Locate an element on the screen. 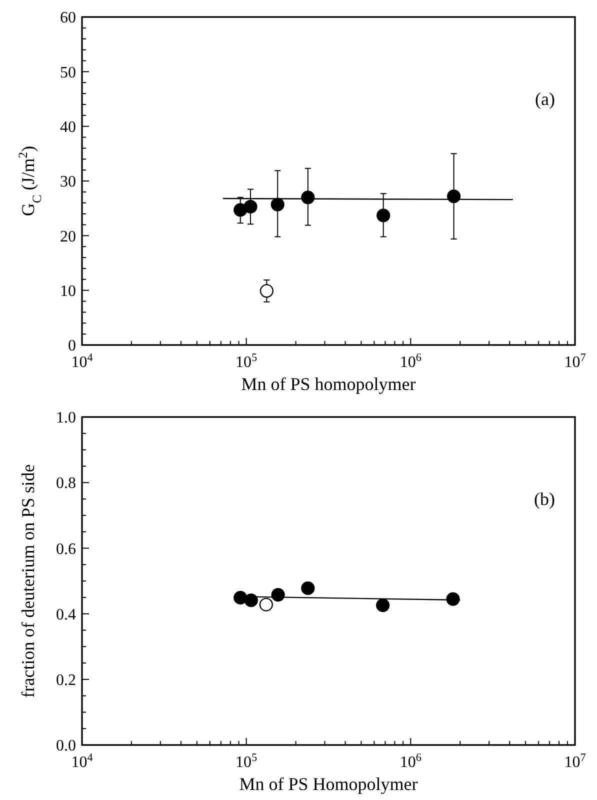 This screenshot has height=800, width=597. annotation: (a) is located at coordinates (545, 99).